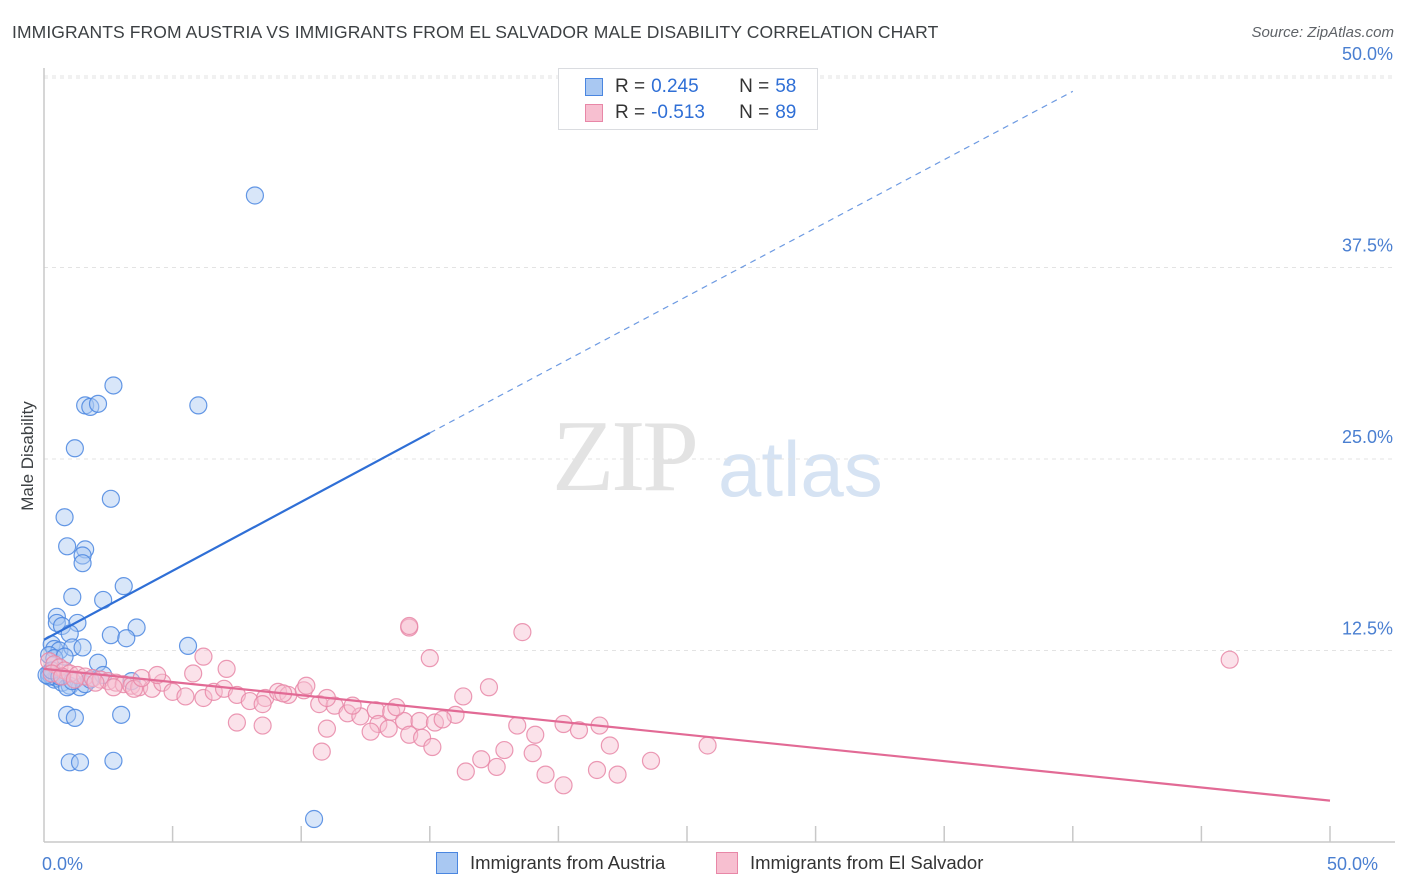 Image resolution: width=1406 pixels, height=892 pixels. I want to click on y-tick-label: 12.5%, so click(1367, 629).